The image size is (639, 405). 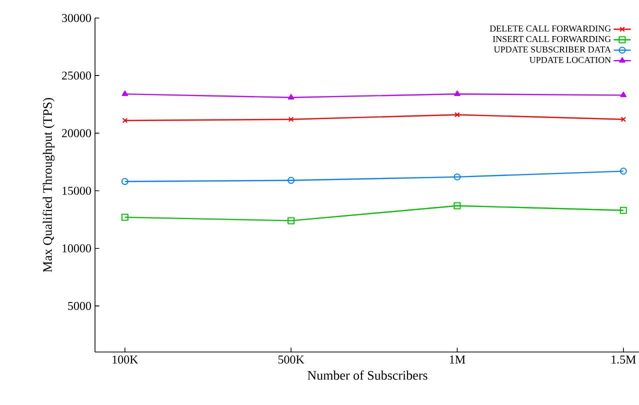 I want to click on legend-label: UPDATE SUBSCRIBER DATA, so click(x=553, y=49).